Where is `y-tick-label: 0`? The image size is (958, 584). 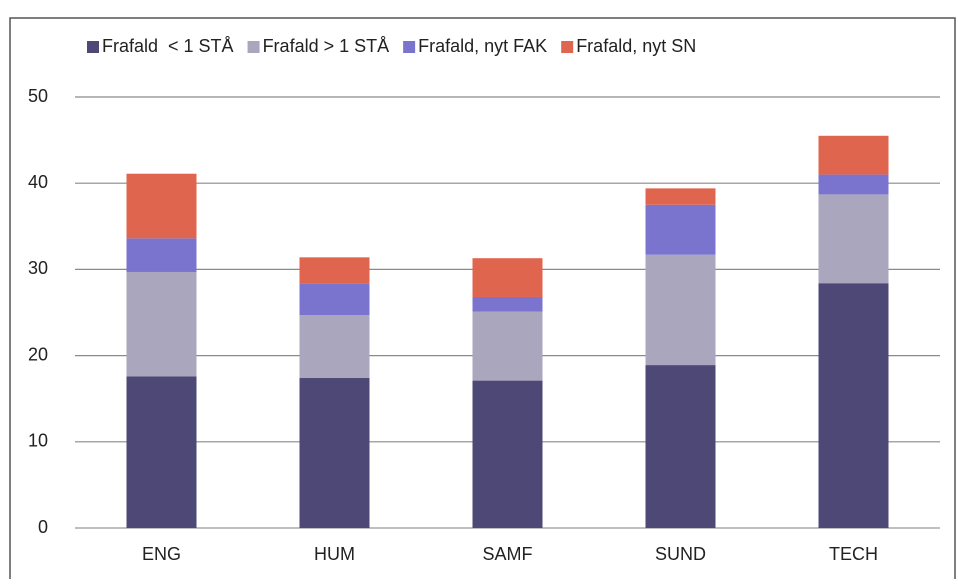
y-tick-label: 0 is located at coordinates (43, 527).